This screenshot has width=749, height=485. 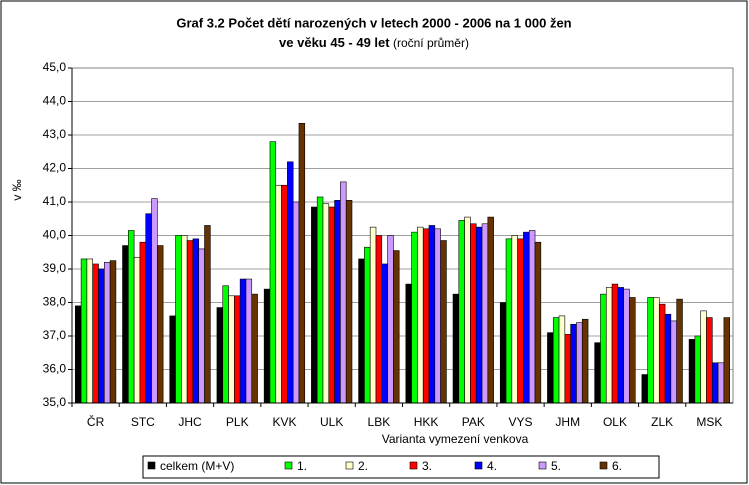 What do you see at coordinates (55, 302) in the screenshot?
I see `y-tick-label: 38,0` at bounding box center [55, 302].